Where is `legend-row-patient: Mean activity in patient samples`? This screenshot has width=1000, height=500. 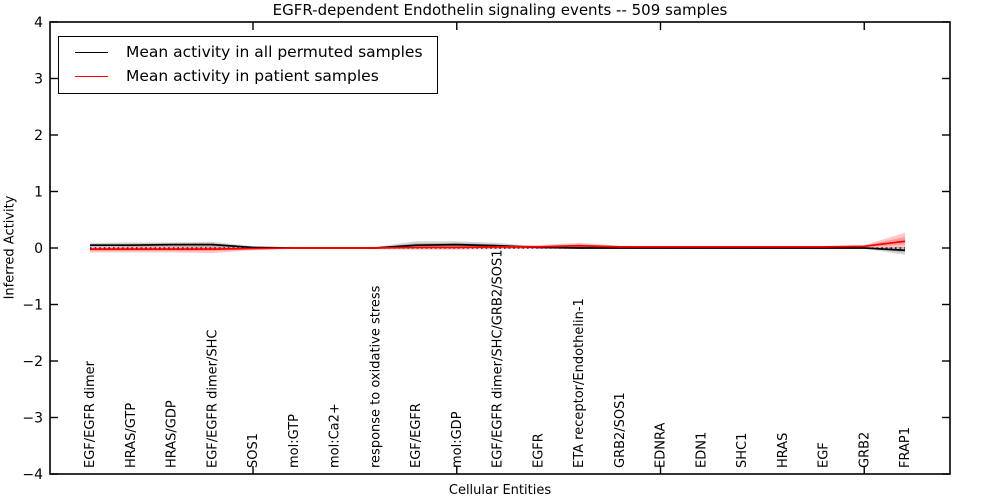
legend-row-patient: Mean activity in patient samples is located at coordinates (249, 76).